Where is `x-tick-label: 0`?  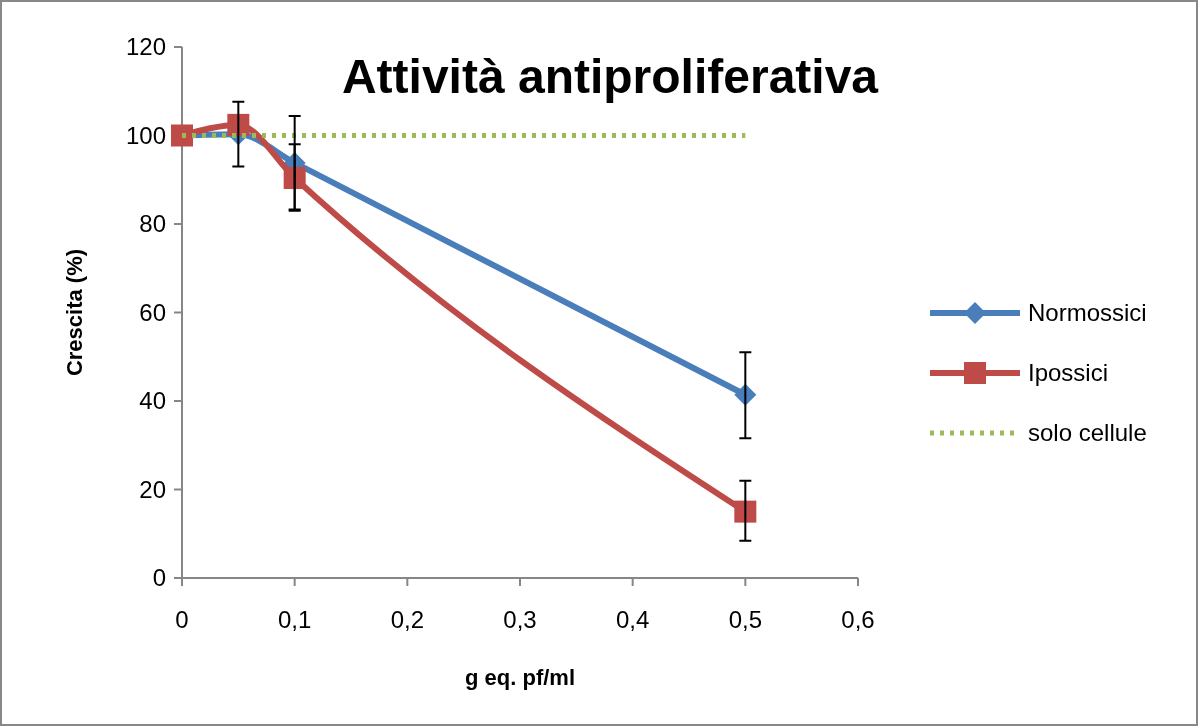
x-tick-label: 0 is located at coordinates (182, 619).